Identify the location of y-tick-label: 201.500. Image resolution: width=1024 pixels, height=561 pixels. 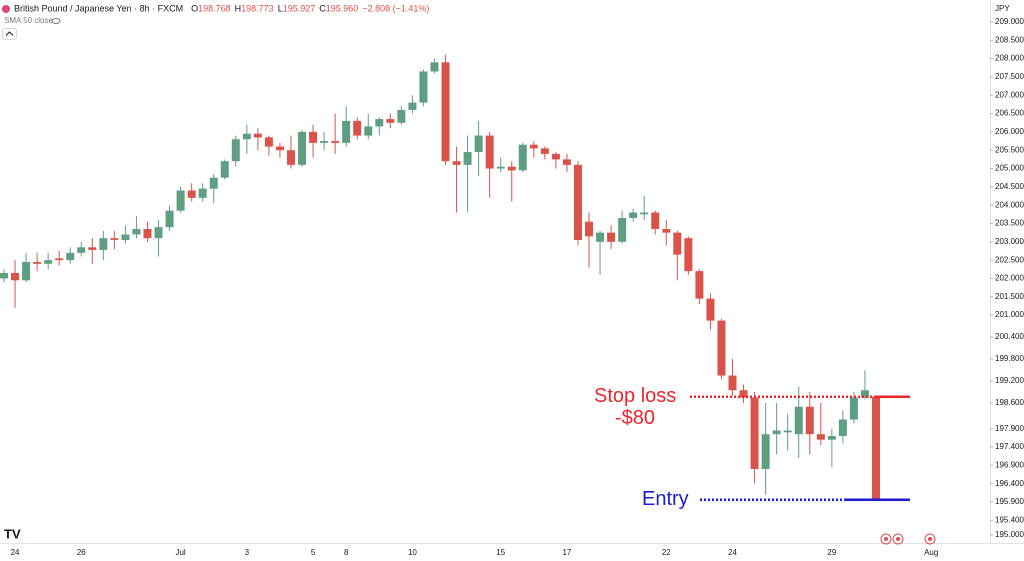
(1009, 296).